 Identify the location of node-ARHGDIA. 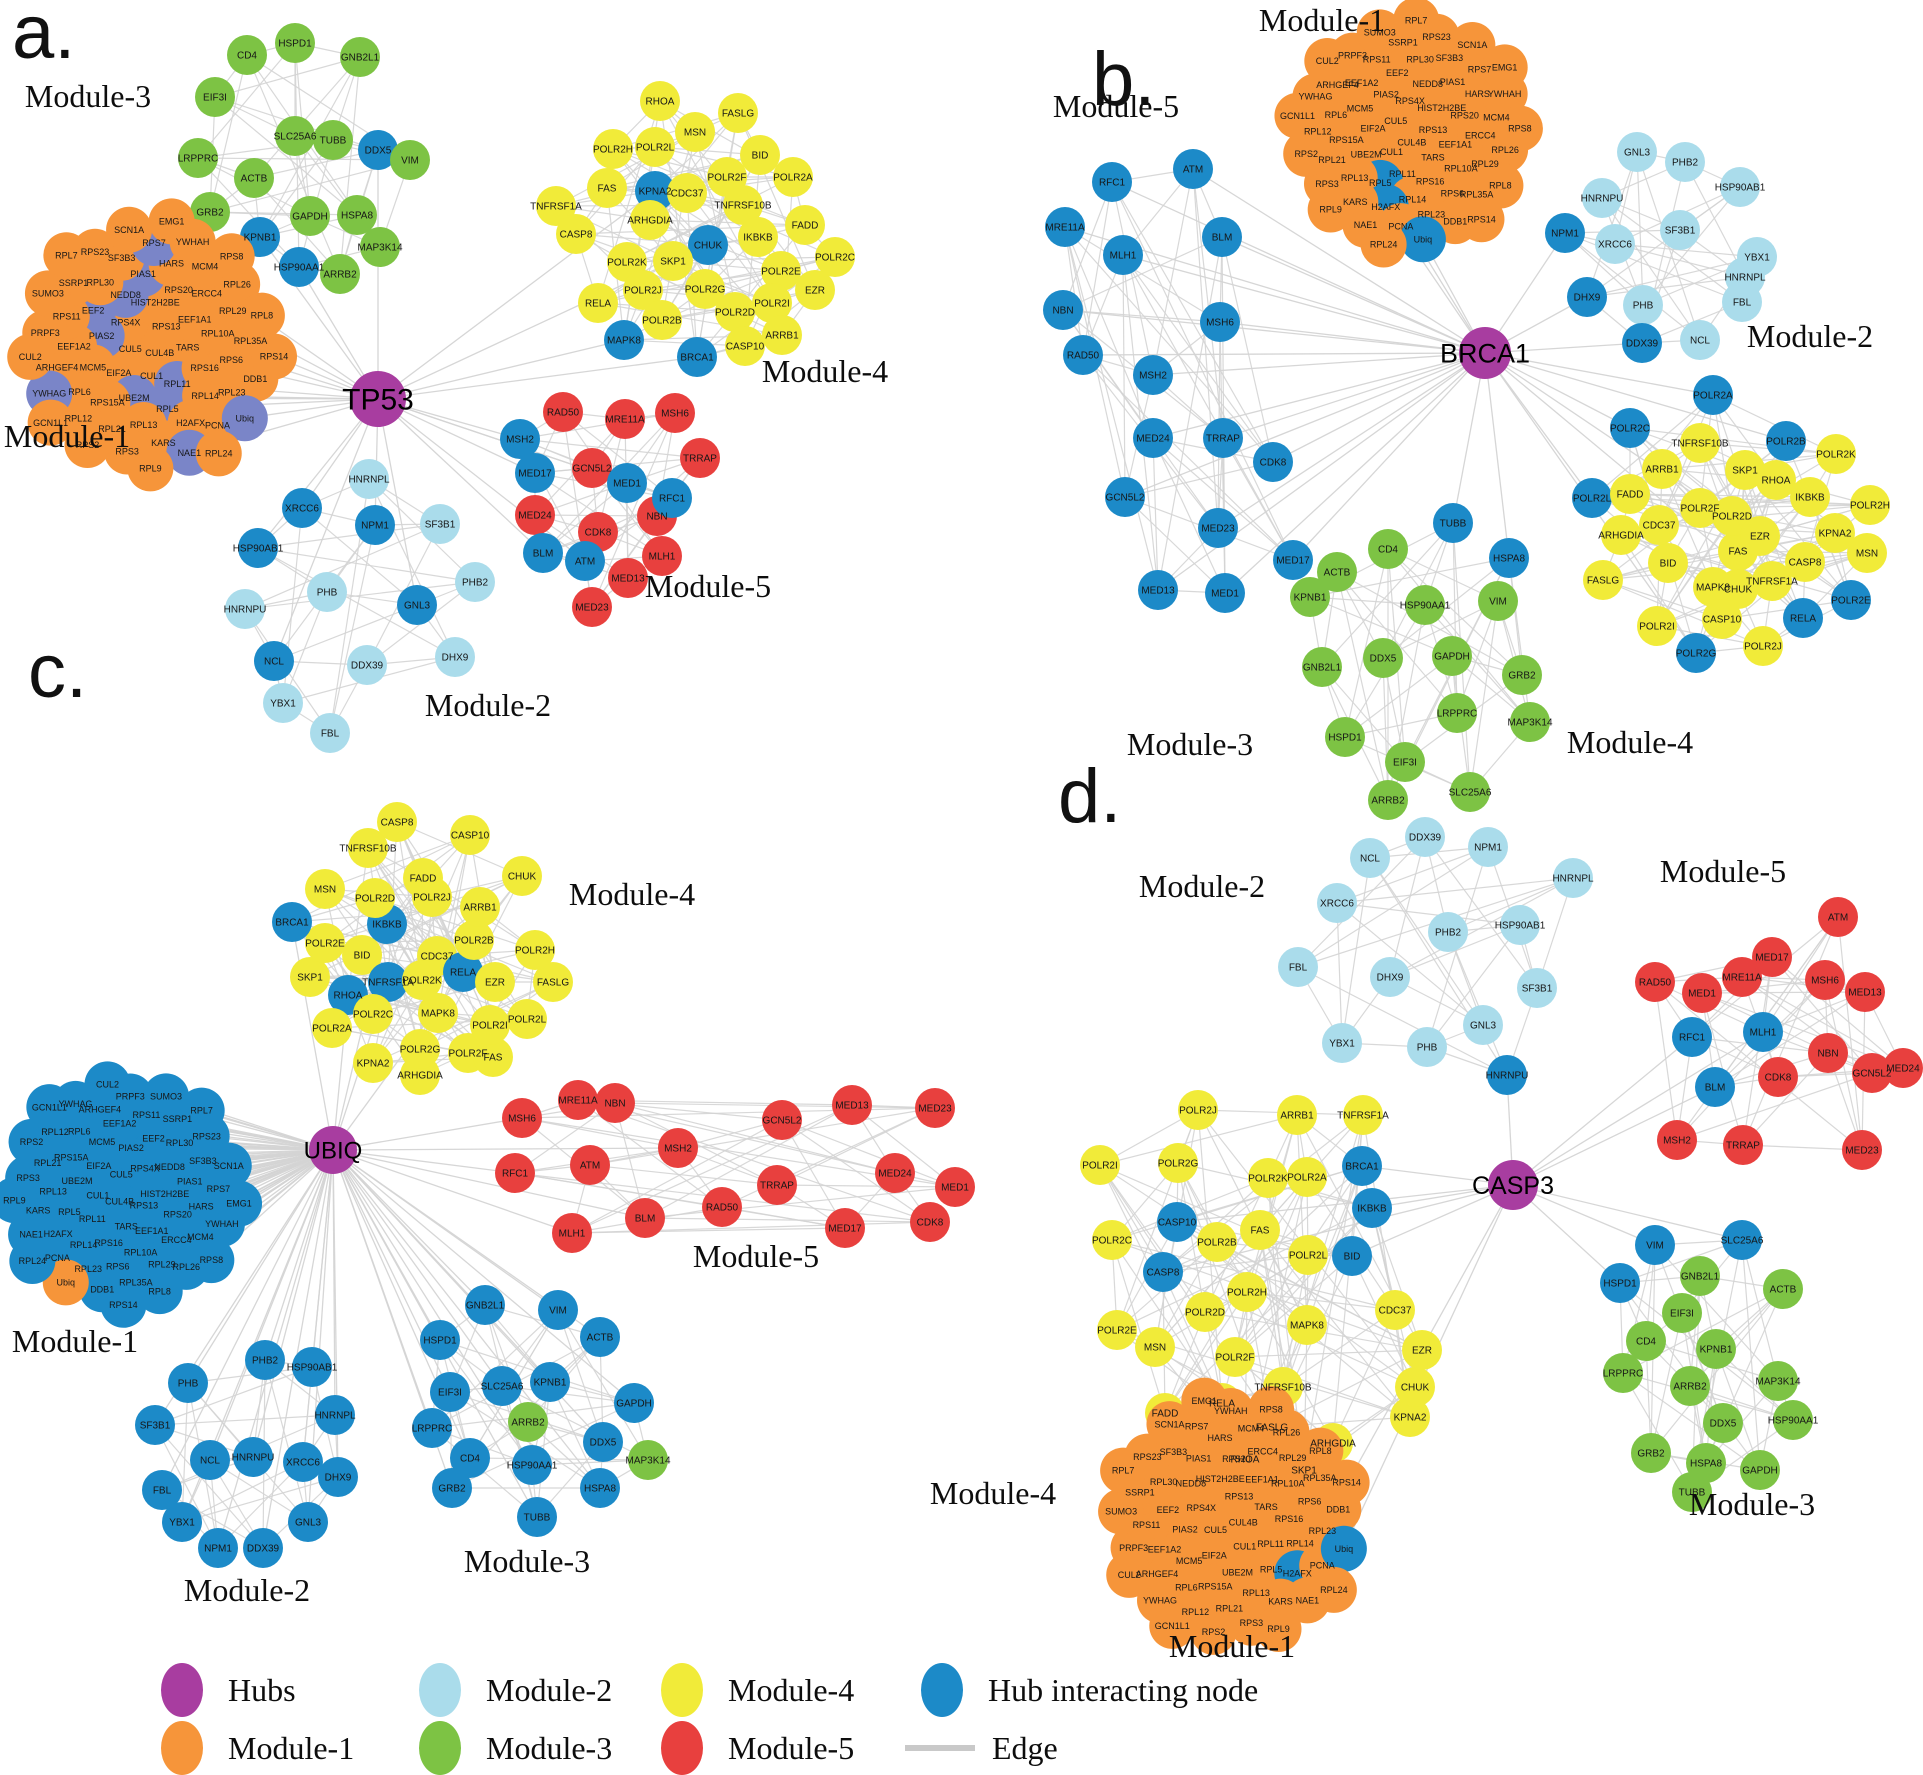
(650, 220).